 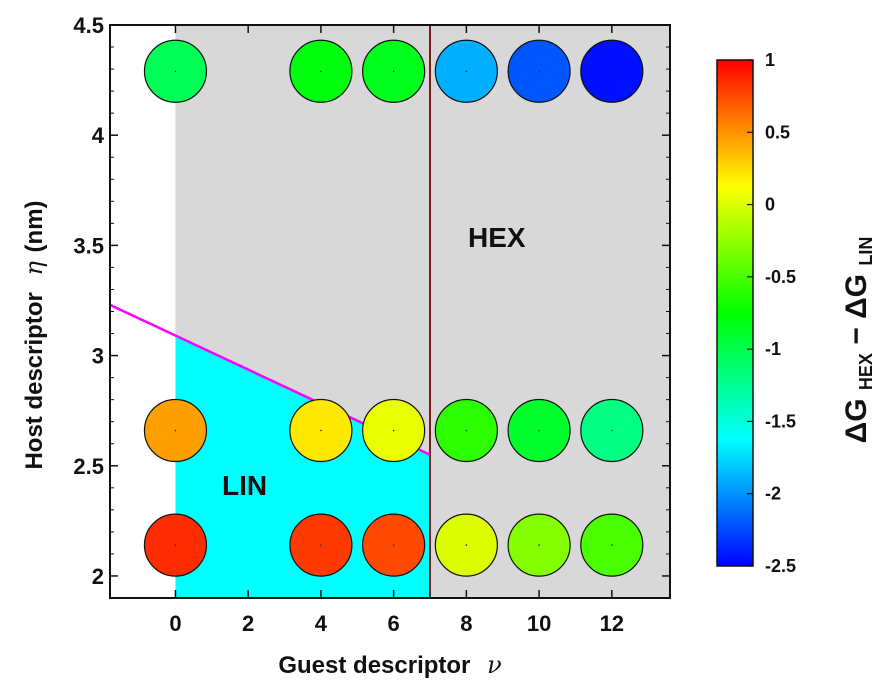 What do you see at coordinates (321, 623) in the screenshot?
I see `x-tick-label: 4` at bounding box center [321, 623].